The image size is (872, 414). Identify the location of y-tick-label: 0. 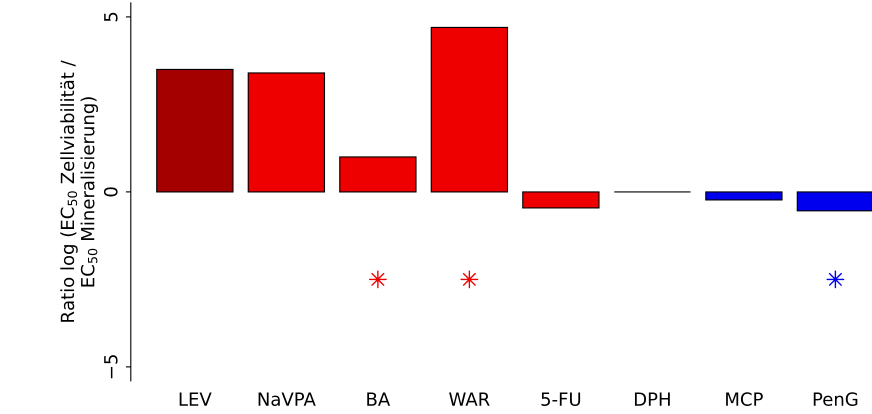
(111, 191).